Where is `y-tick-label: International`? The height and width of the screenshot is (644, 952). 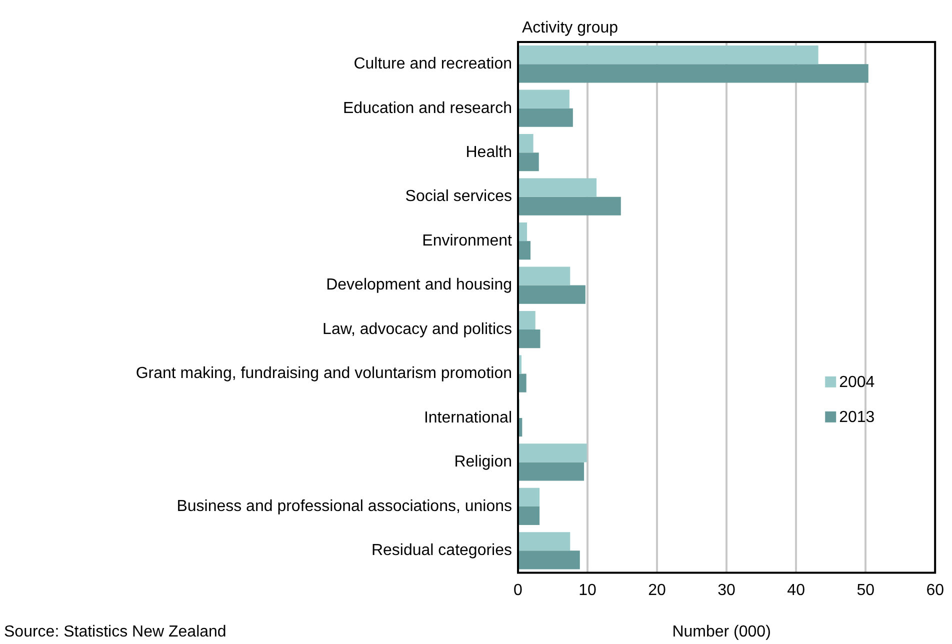
y-tick-label: International is located at coordinates (468, 417).